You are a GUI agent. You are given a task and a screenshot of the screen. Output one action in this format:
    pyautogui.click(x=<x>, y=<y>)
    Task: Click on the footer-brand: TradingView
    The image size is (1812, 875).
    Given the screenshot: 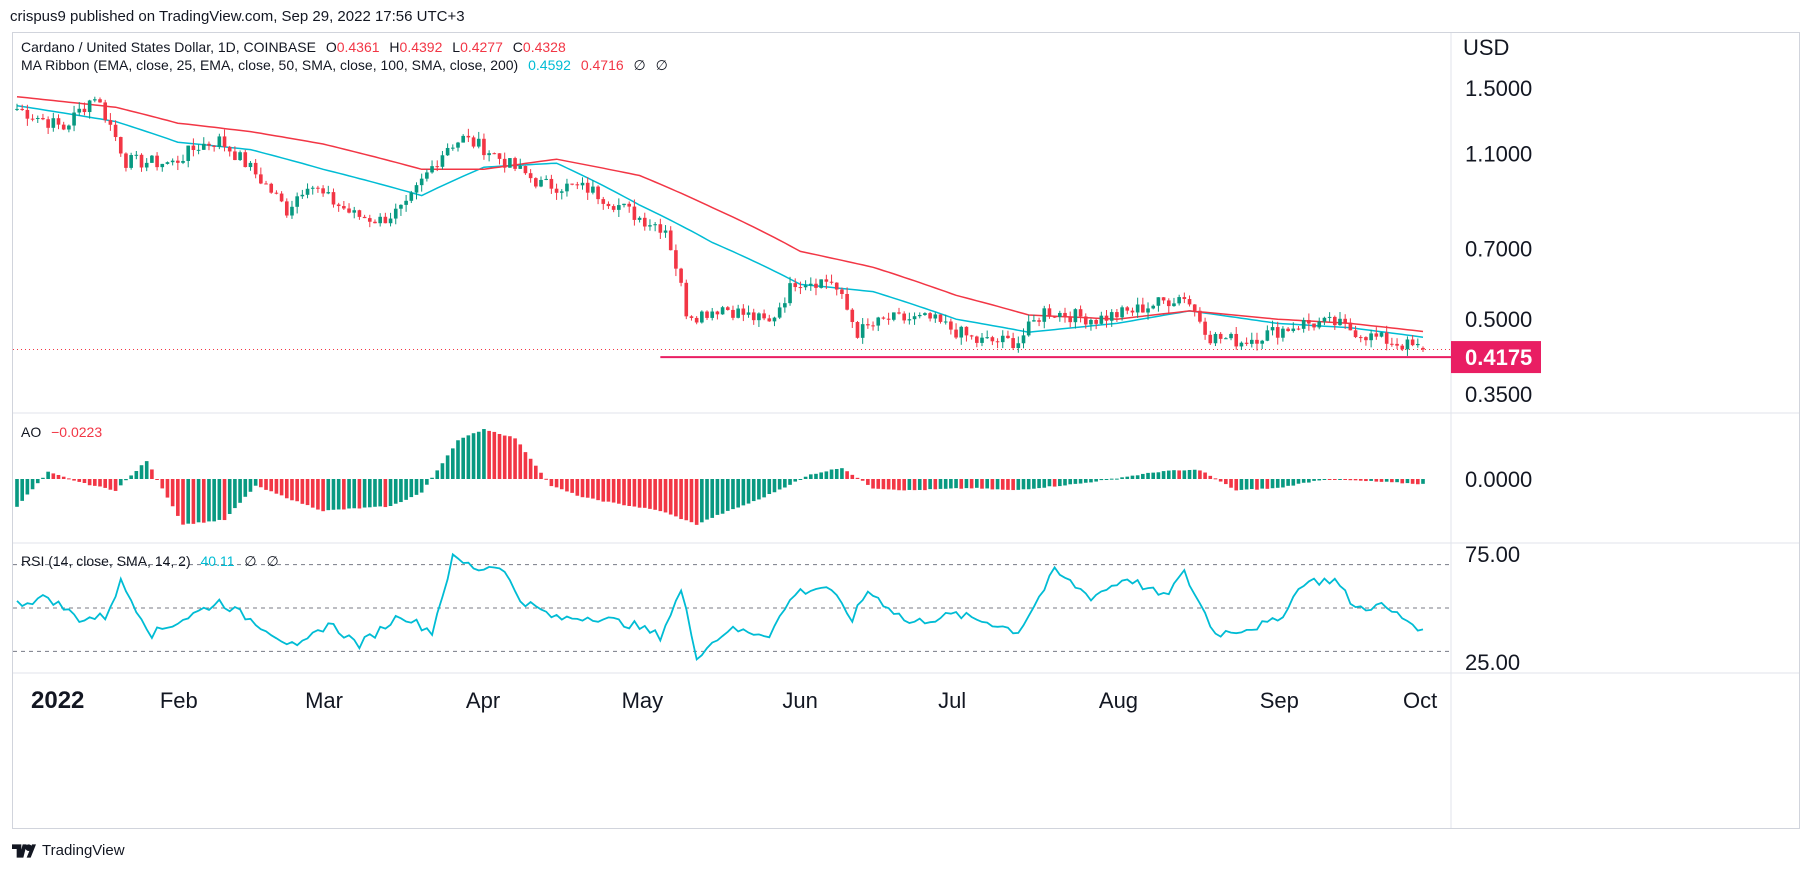 What is the action you would take?
    pyautogui.click(x=83, y=850)
    